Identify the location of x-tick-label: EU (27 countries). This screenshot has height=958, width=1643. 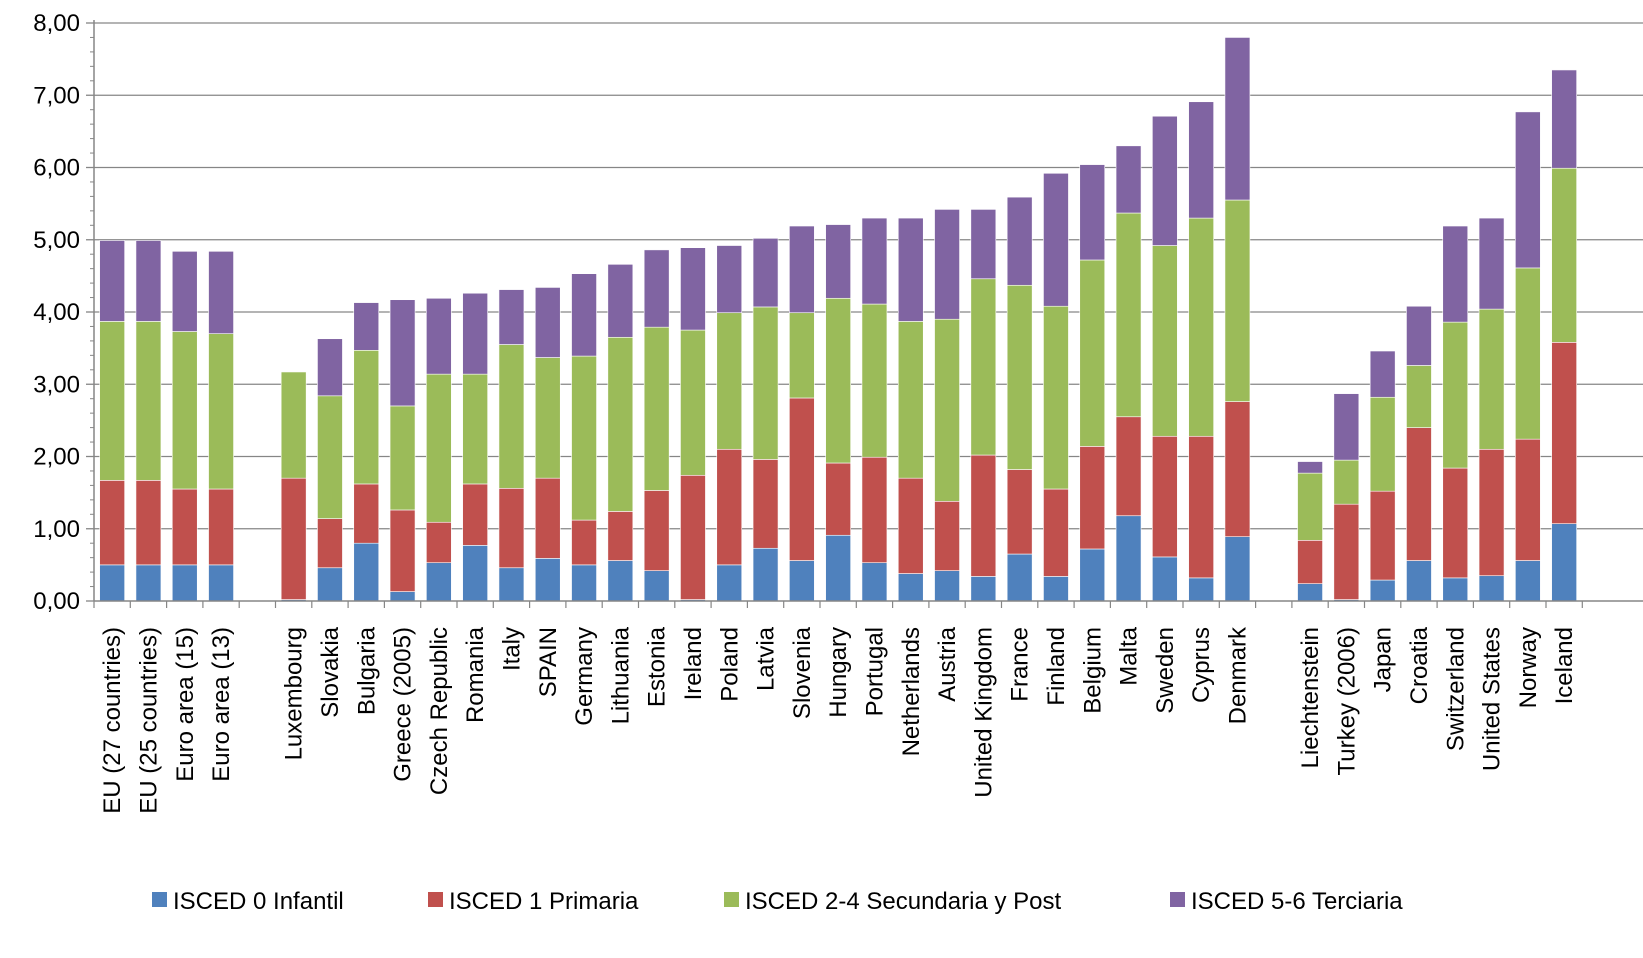
(112, 720).